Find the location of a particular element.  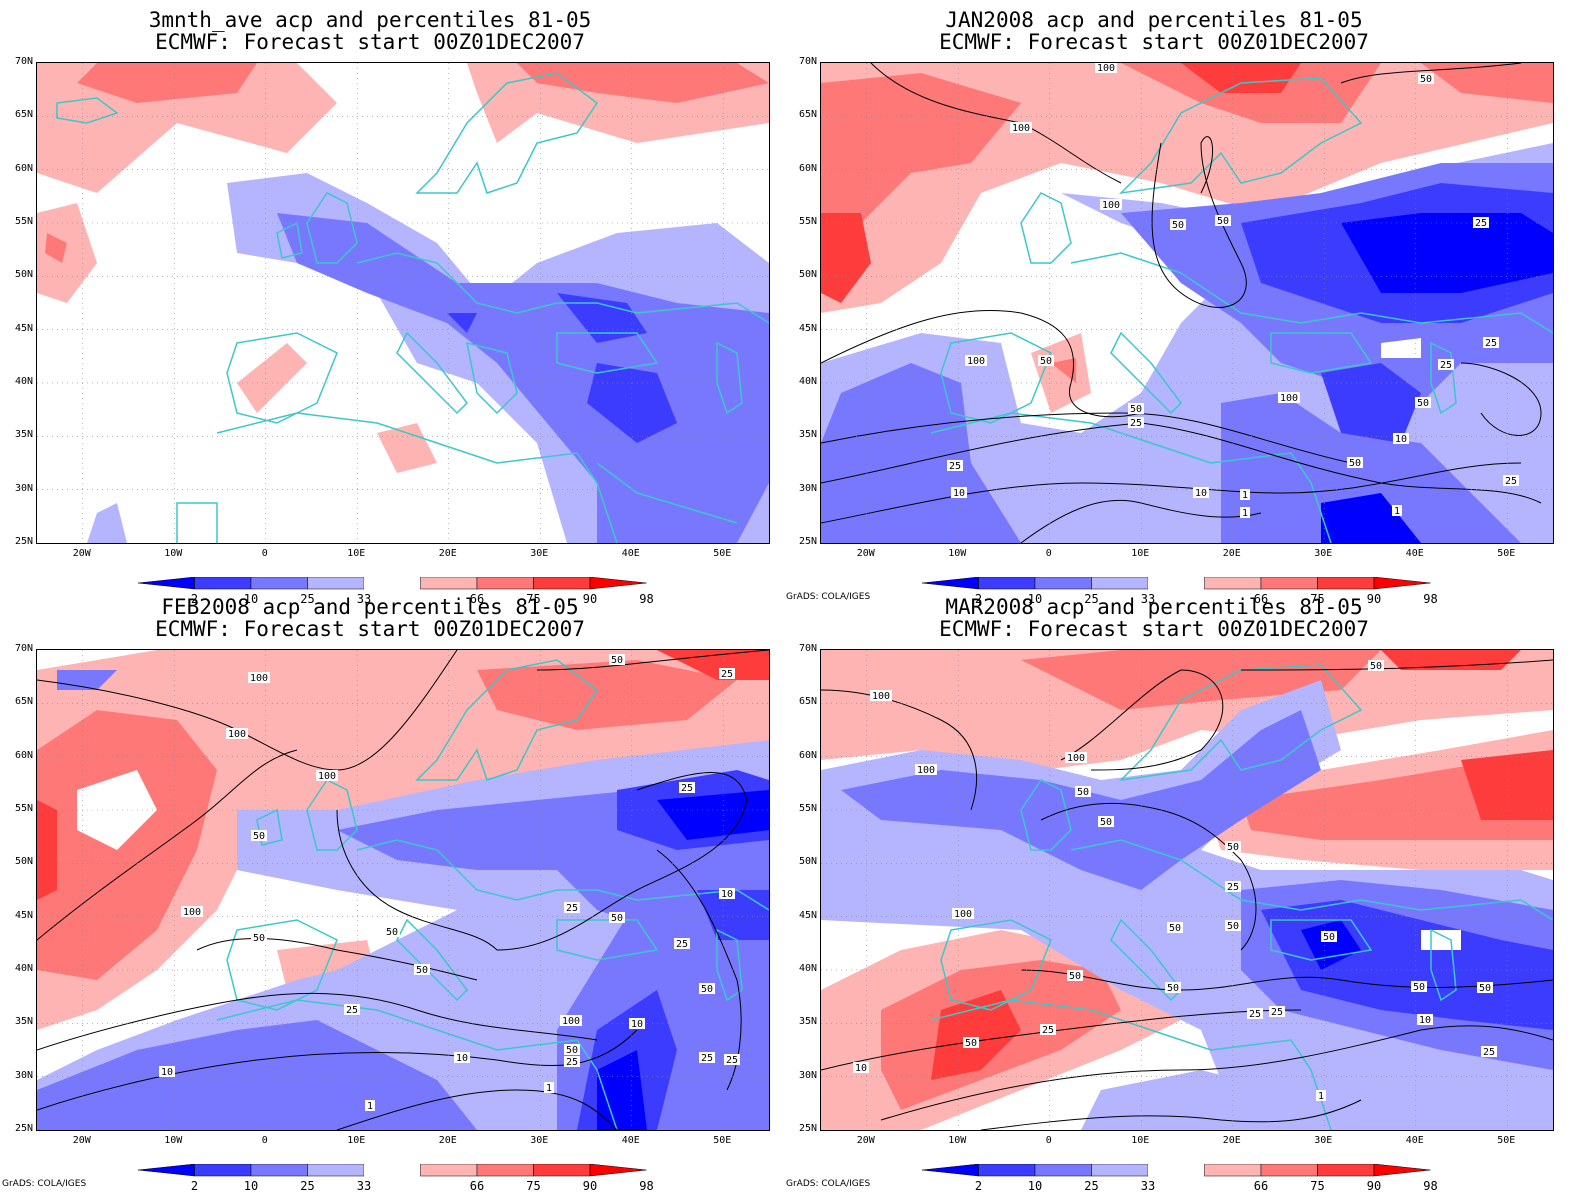

coast-europe is located at coordinates (562, 288).